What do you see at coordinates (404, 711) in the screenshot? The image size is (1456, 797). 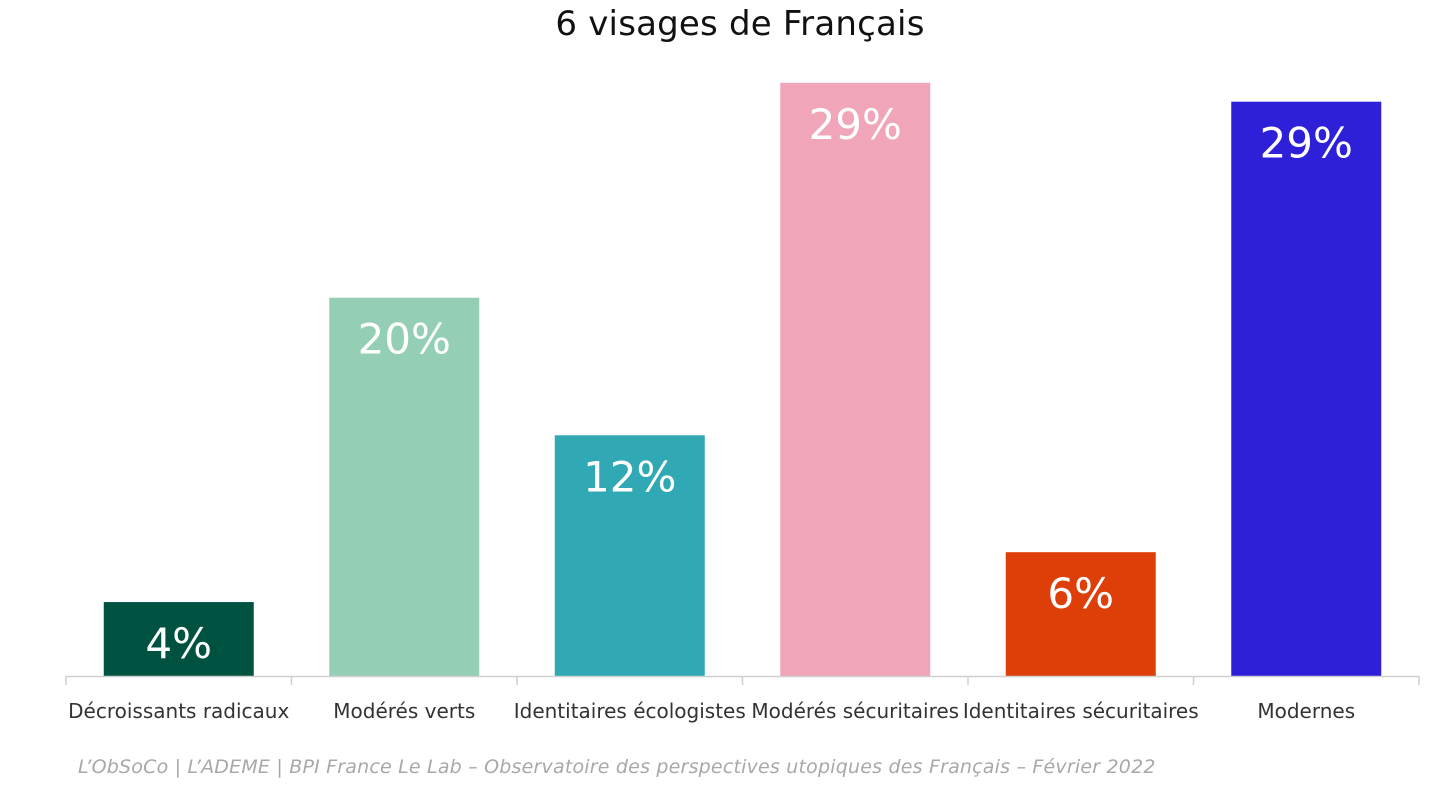 I see `category-tick-label: Modérés verts` at bounding box center [404, 711].